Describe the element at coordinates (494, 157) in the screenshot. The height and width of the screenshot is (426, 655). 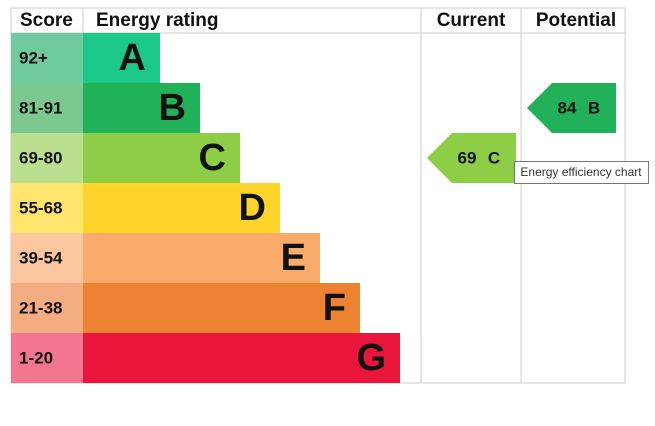
I see `current-letter: C` at that location.